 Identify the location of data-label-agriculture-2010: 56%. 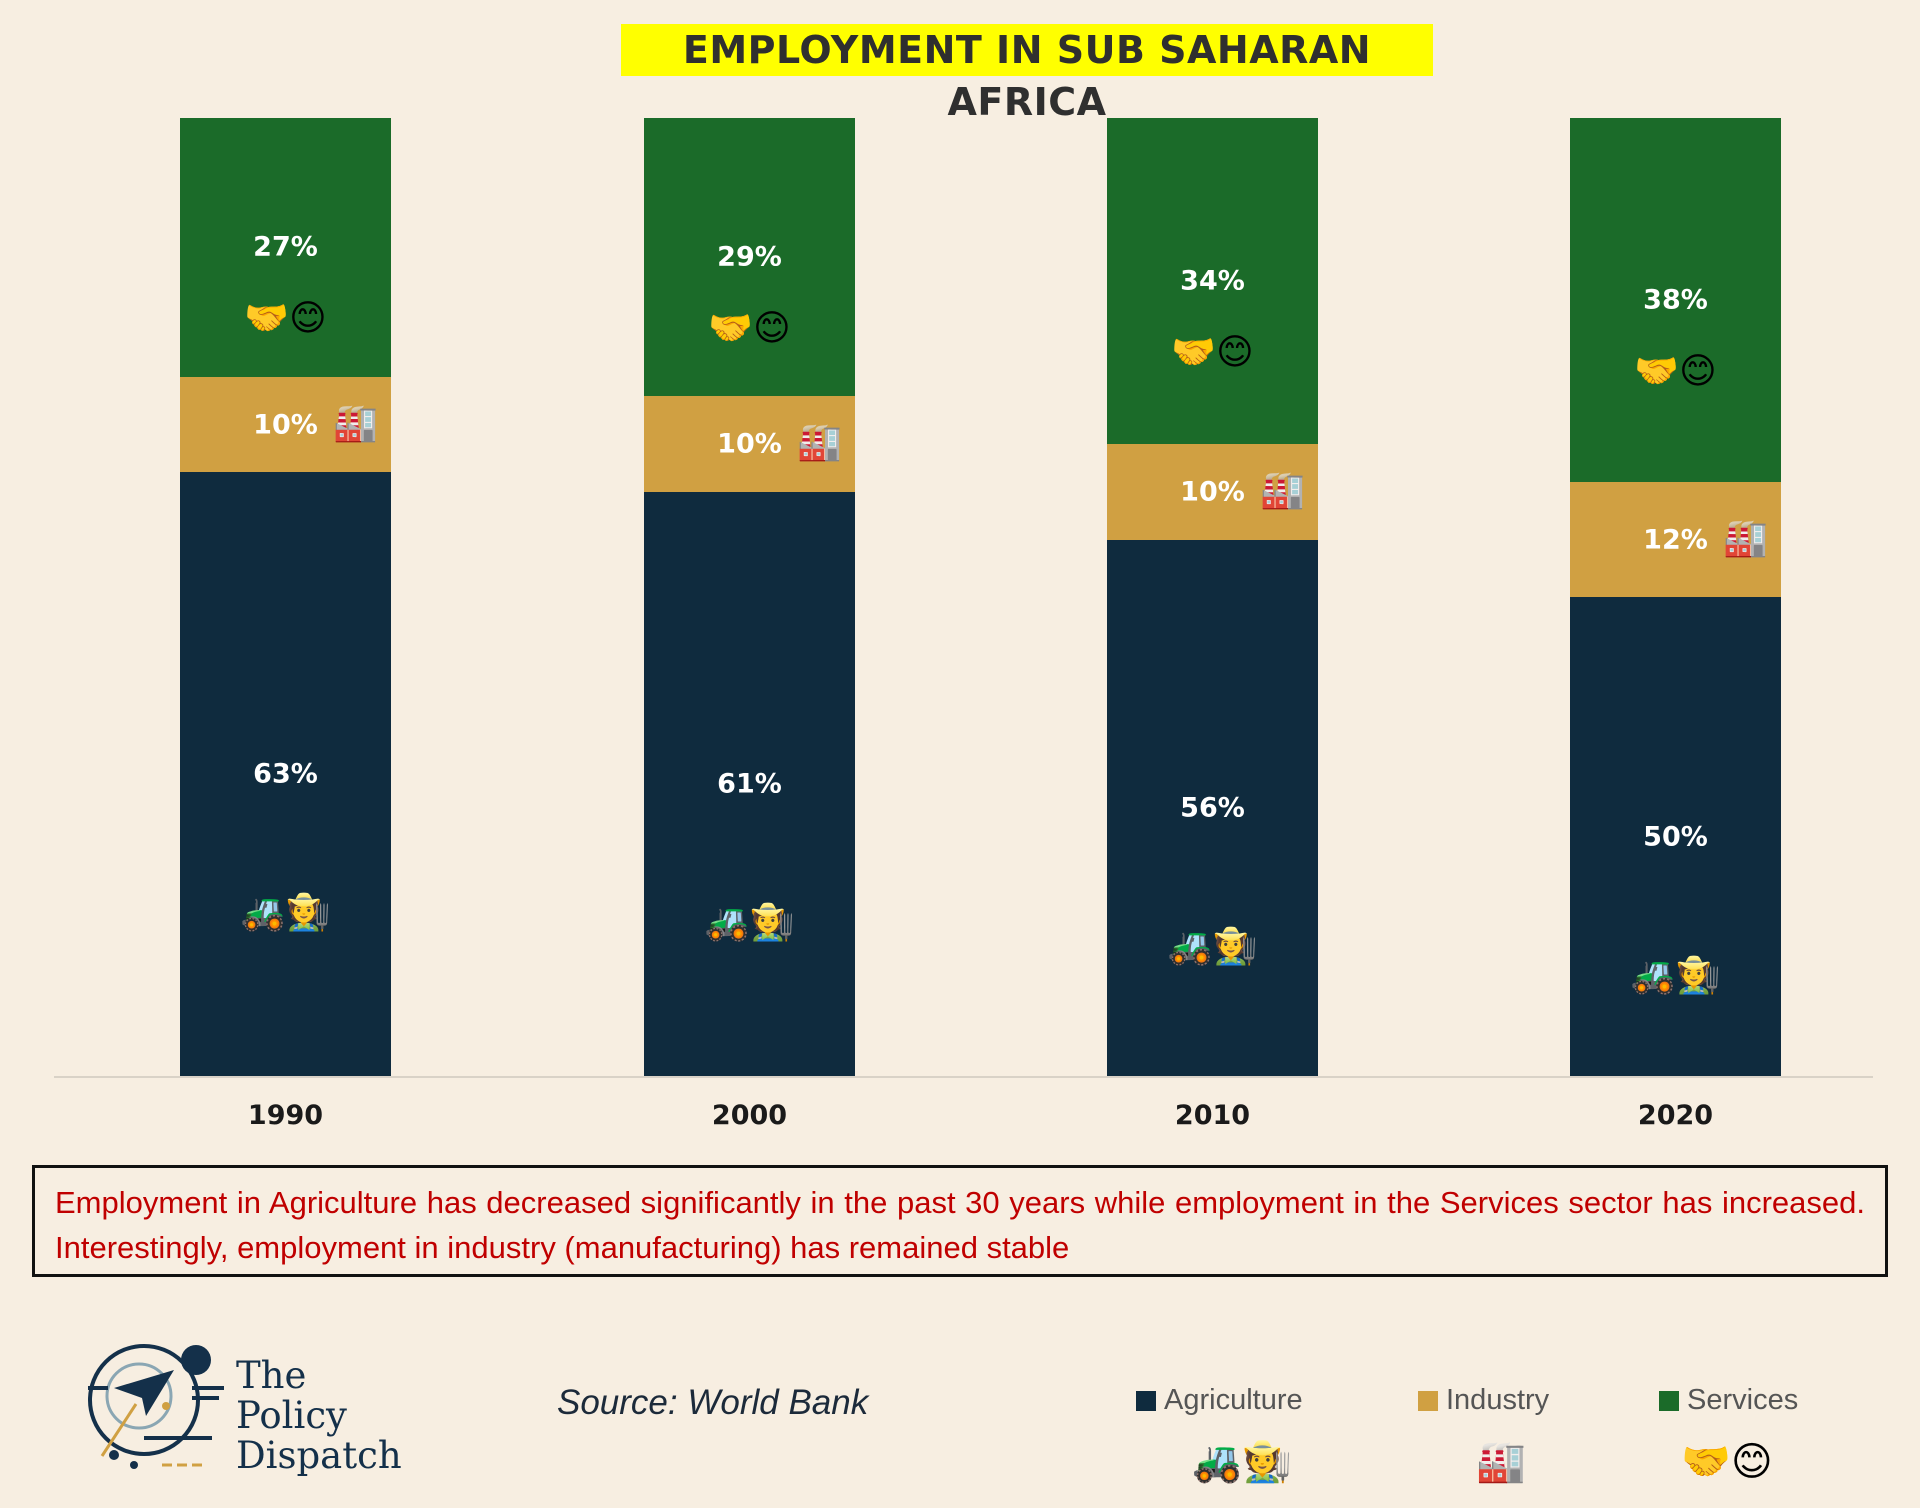
(1212, 808).